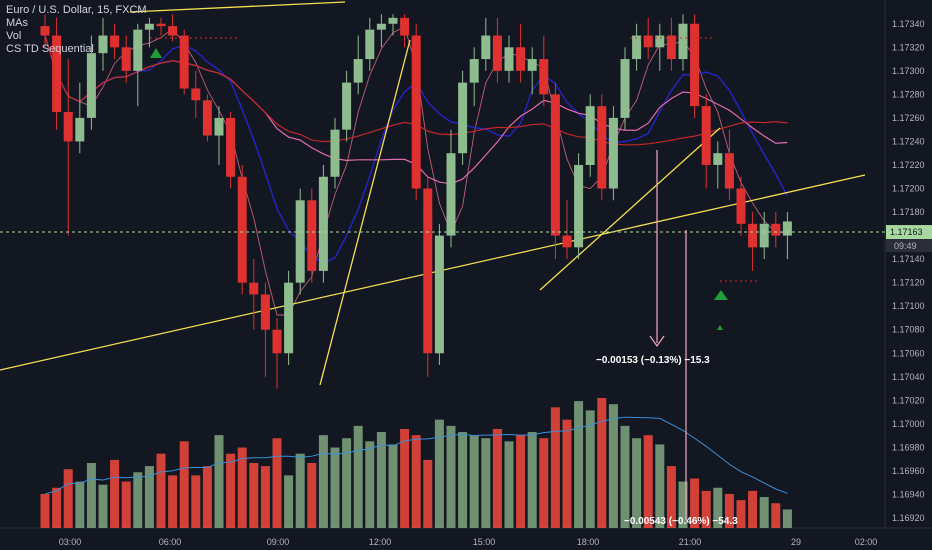 The height and width of the screenshot is (550, 932). What do you see at coordinates (50, 49) in the screenshot?
I see `legend-item-td-sequential: CS TD Sequential` at bounding box center [50, 49].